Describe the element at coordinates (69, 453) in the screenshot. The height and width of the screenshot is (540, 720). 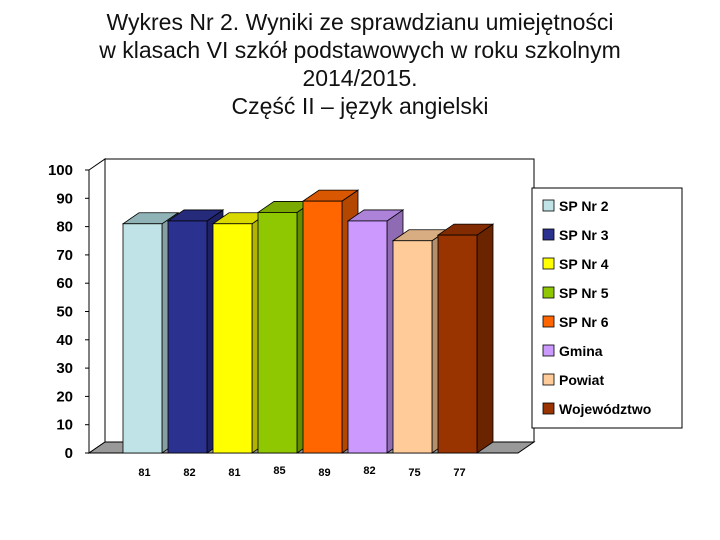
I see `y-tick-label: 0` at that location.